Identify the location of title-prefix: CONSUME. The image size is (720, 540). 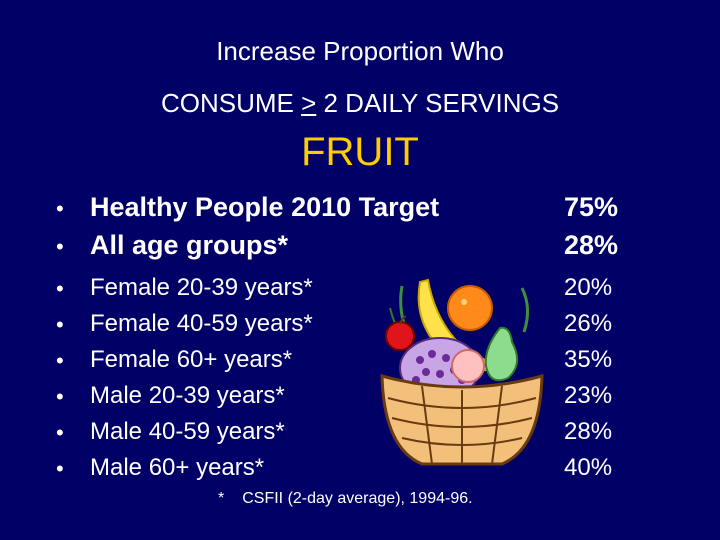
(231, 103).